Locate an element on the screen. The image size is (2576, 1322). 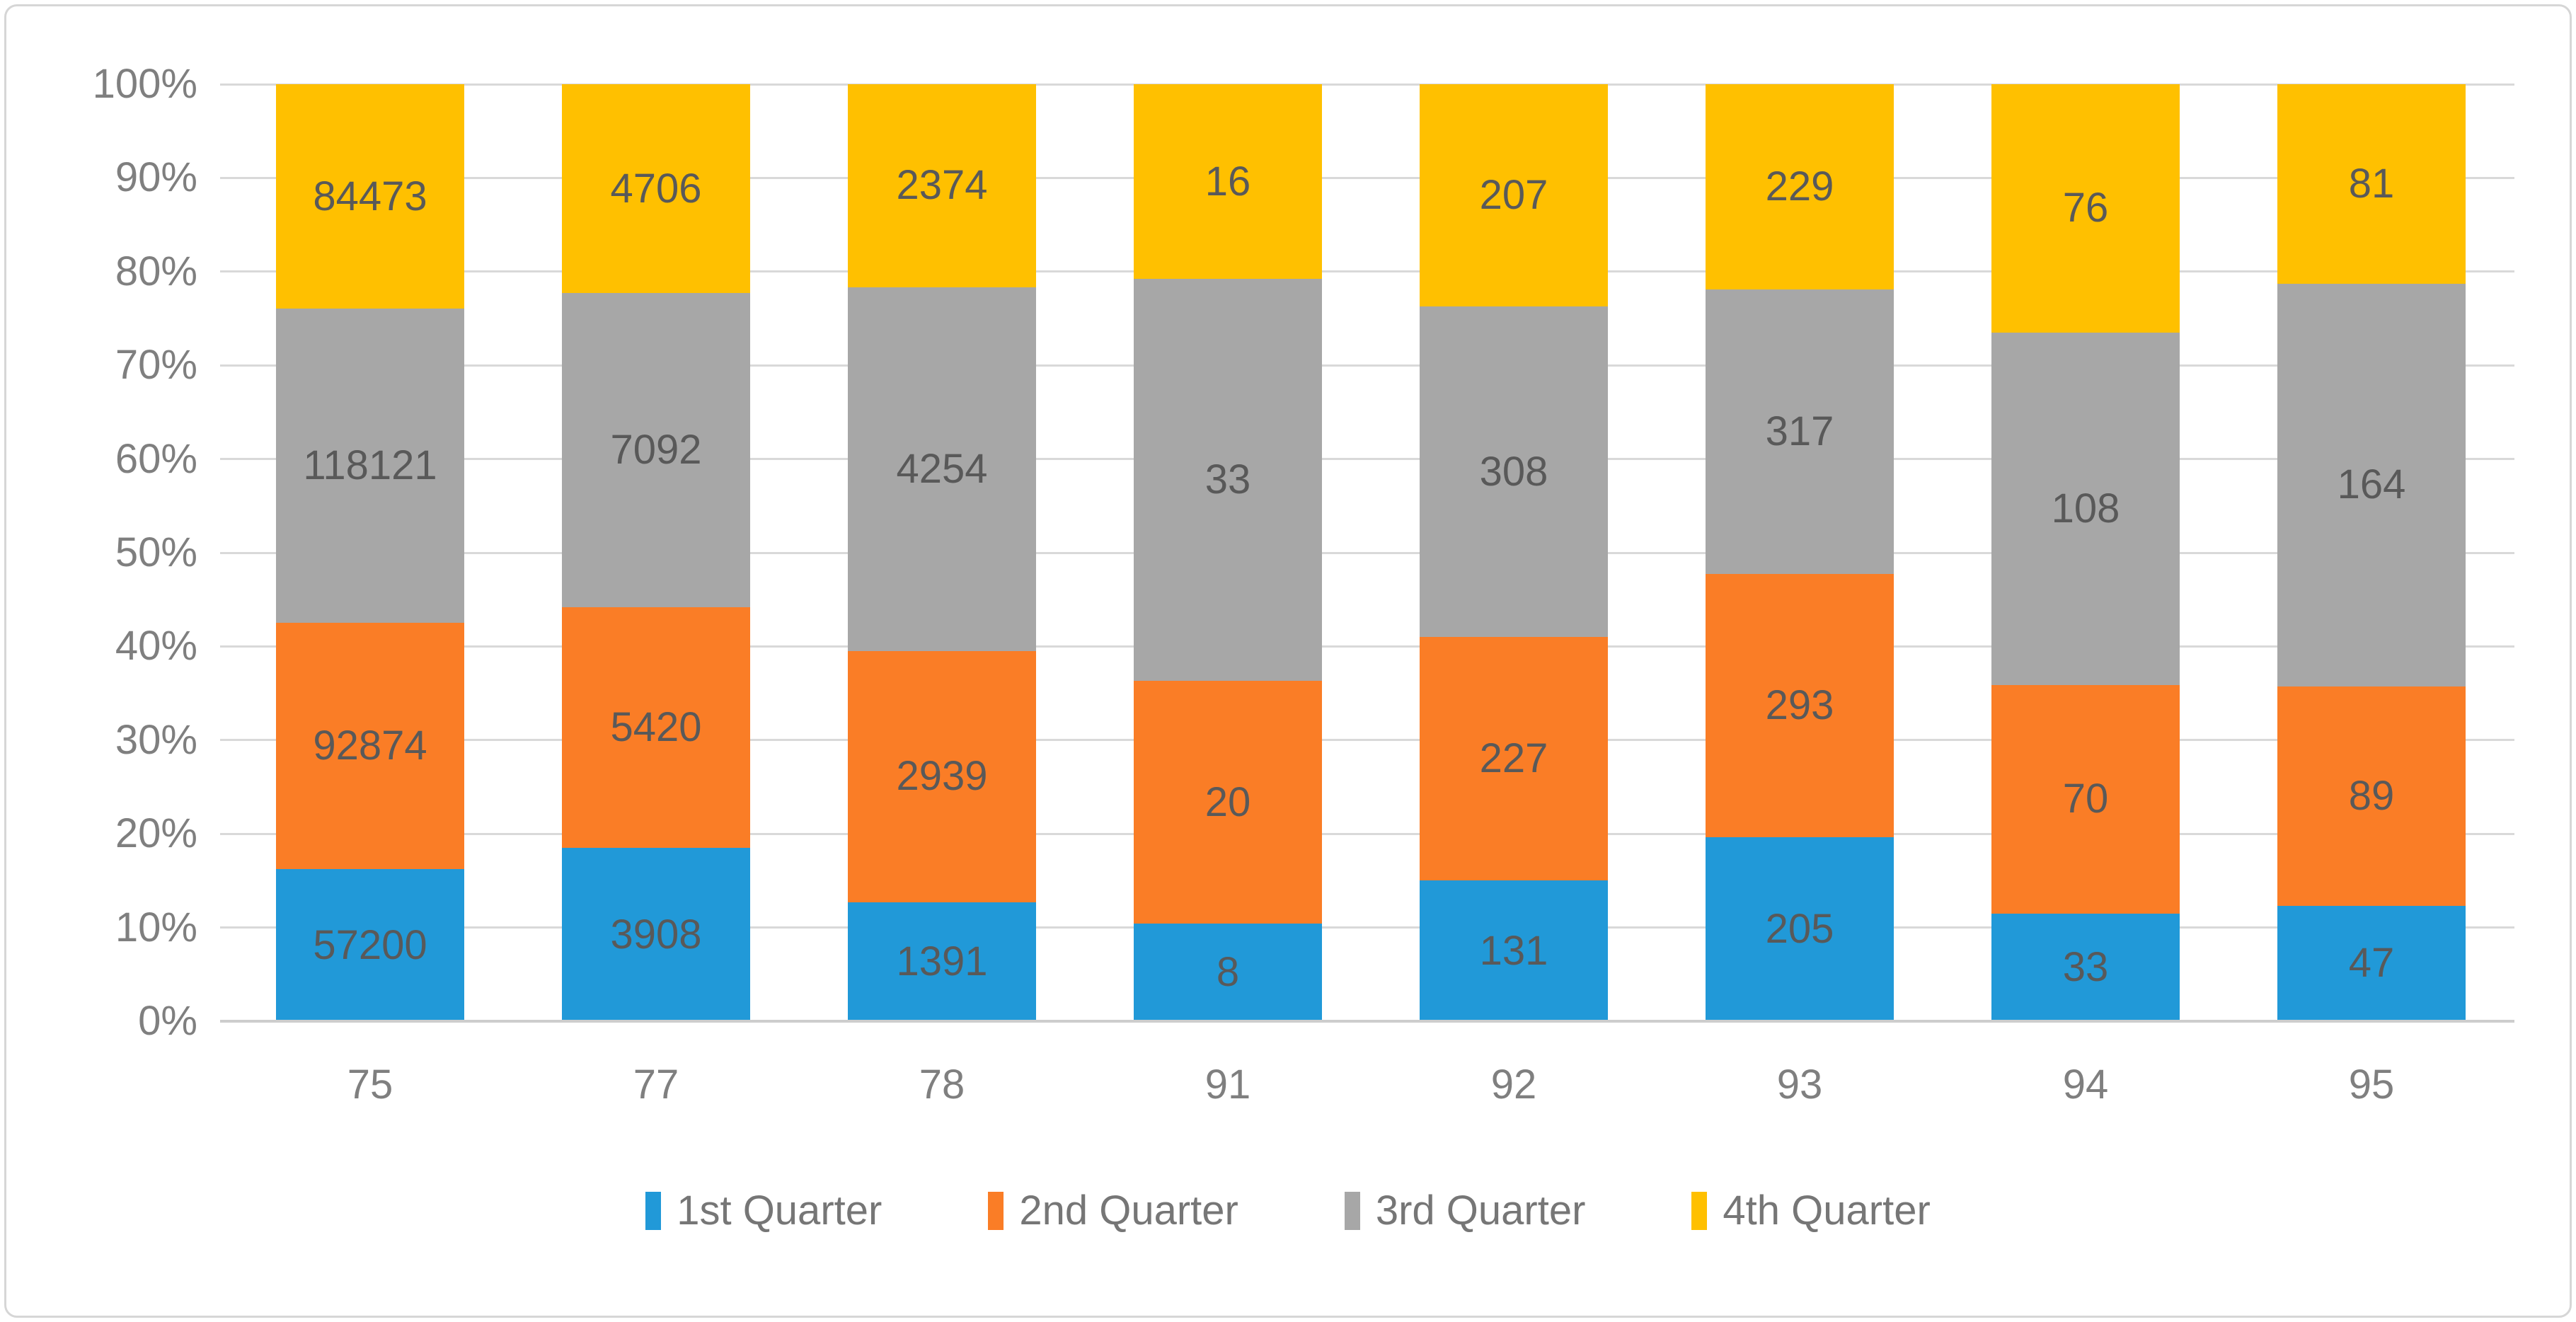
data-label: 317 is located at coordinates (1800, 431).